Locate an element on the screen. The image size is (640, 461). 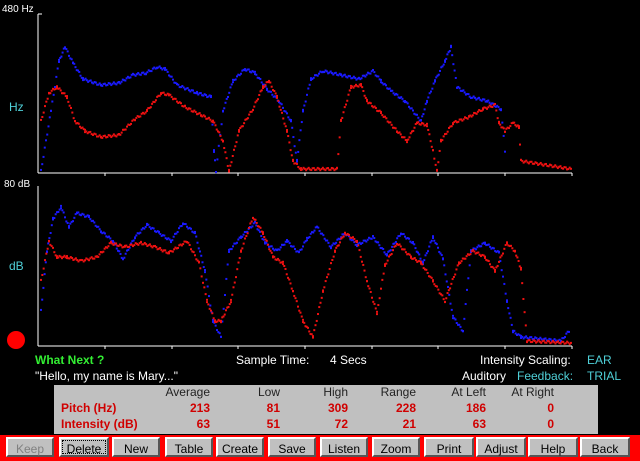
sample-time-label: Sample Time: is located at coordinates (273, 360).